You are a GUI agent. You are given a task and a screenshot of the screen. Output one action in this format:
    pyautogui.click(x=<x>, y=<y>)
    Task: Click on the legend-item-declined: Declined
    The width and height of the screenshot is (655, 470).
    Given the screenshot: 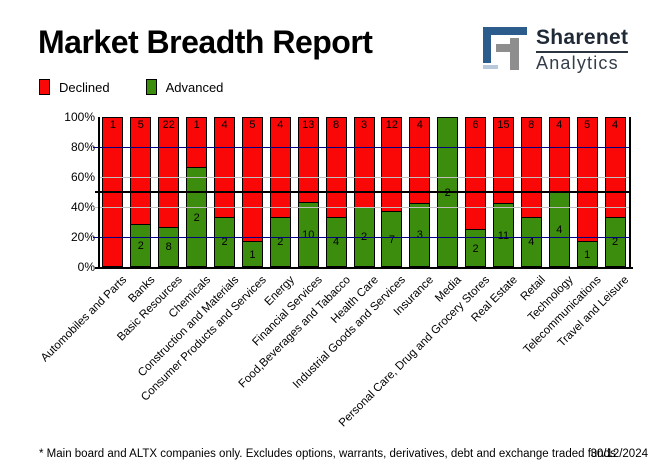 What is the action you would take?
    pyautogui.click(x=74, y=87)
    